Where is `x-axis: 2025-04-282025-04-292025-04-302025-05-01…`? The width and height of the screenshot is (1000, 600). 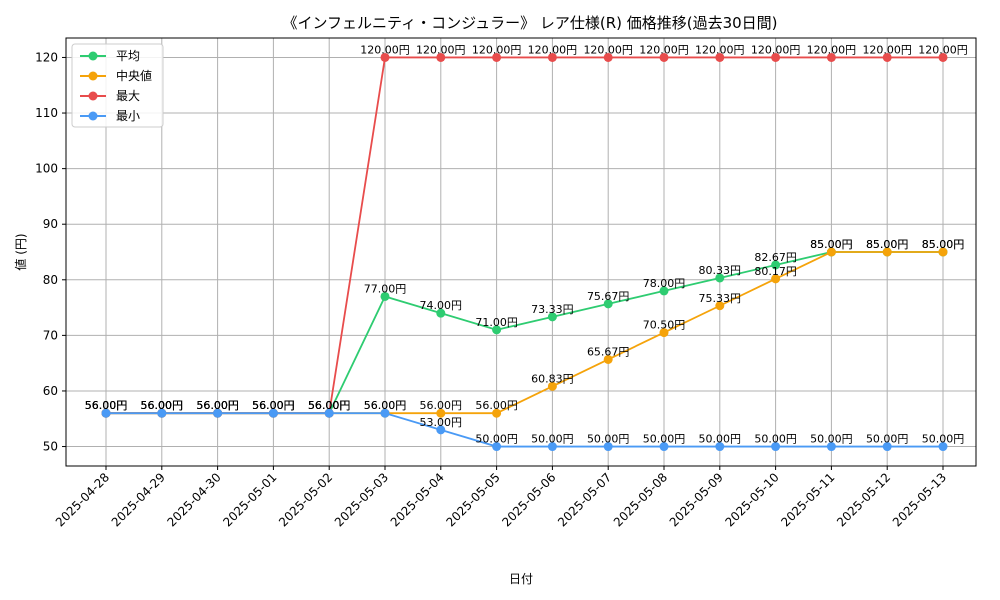
x-axis: 2025-04-282025-04-292025-04-302025-05-01… is located at coordinates (501, 497).